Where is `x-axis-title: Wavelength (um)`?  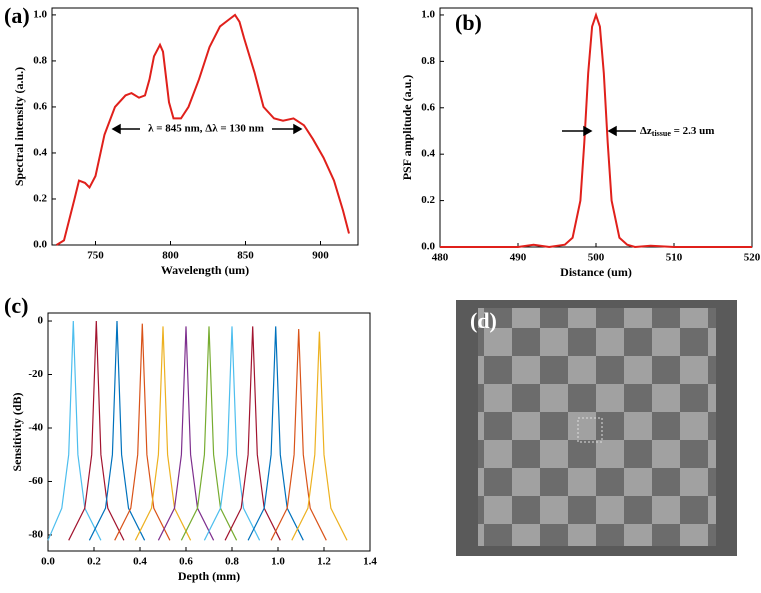
x-axis-title: Wavelength (um) is located at coordinates (205, 270).